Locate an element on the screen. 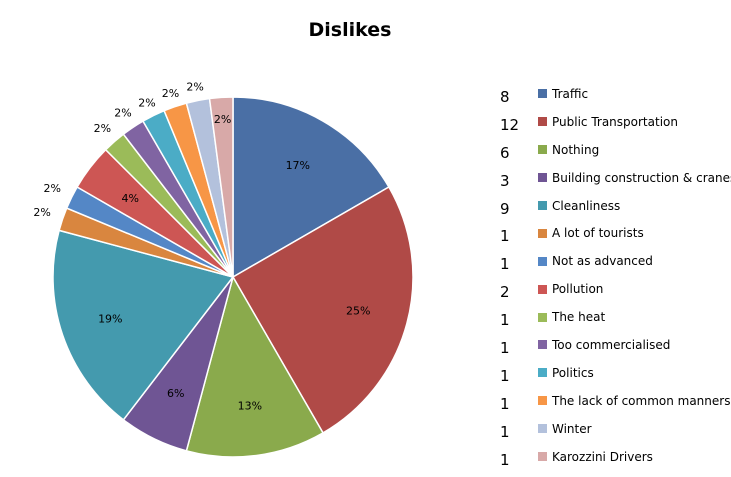  legend-label: Pollution is located at coordinates (578, 289).